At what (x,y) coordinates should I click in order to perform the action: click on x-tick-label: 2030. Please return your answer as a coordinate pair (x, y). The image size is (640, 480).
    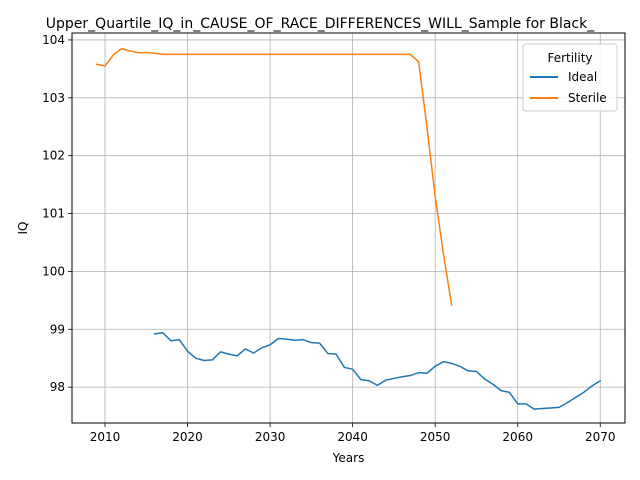
    Looking at the image, I should click on (270, 437).